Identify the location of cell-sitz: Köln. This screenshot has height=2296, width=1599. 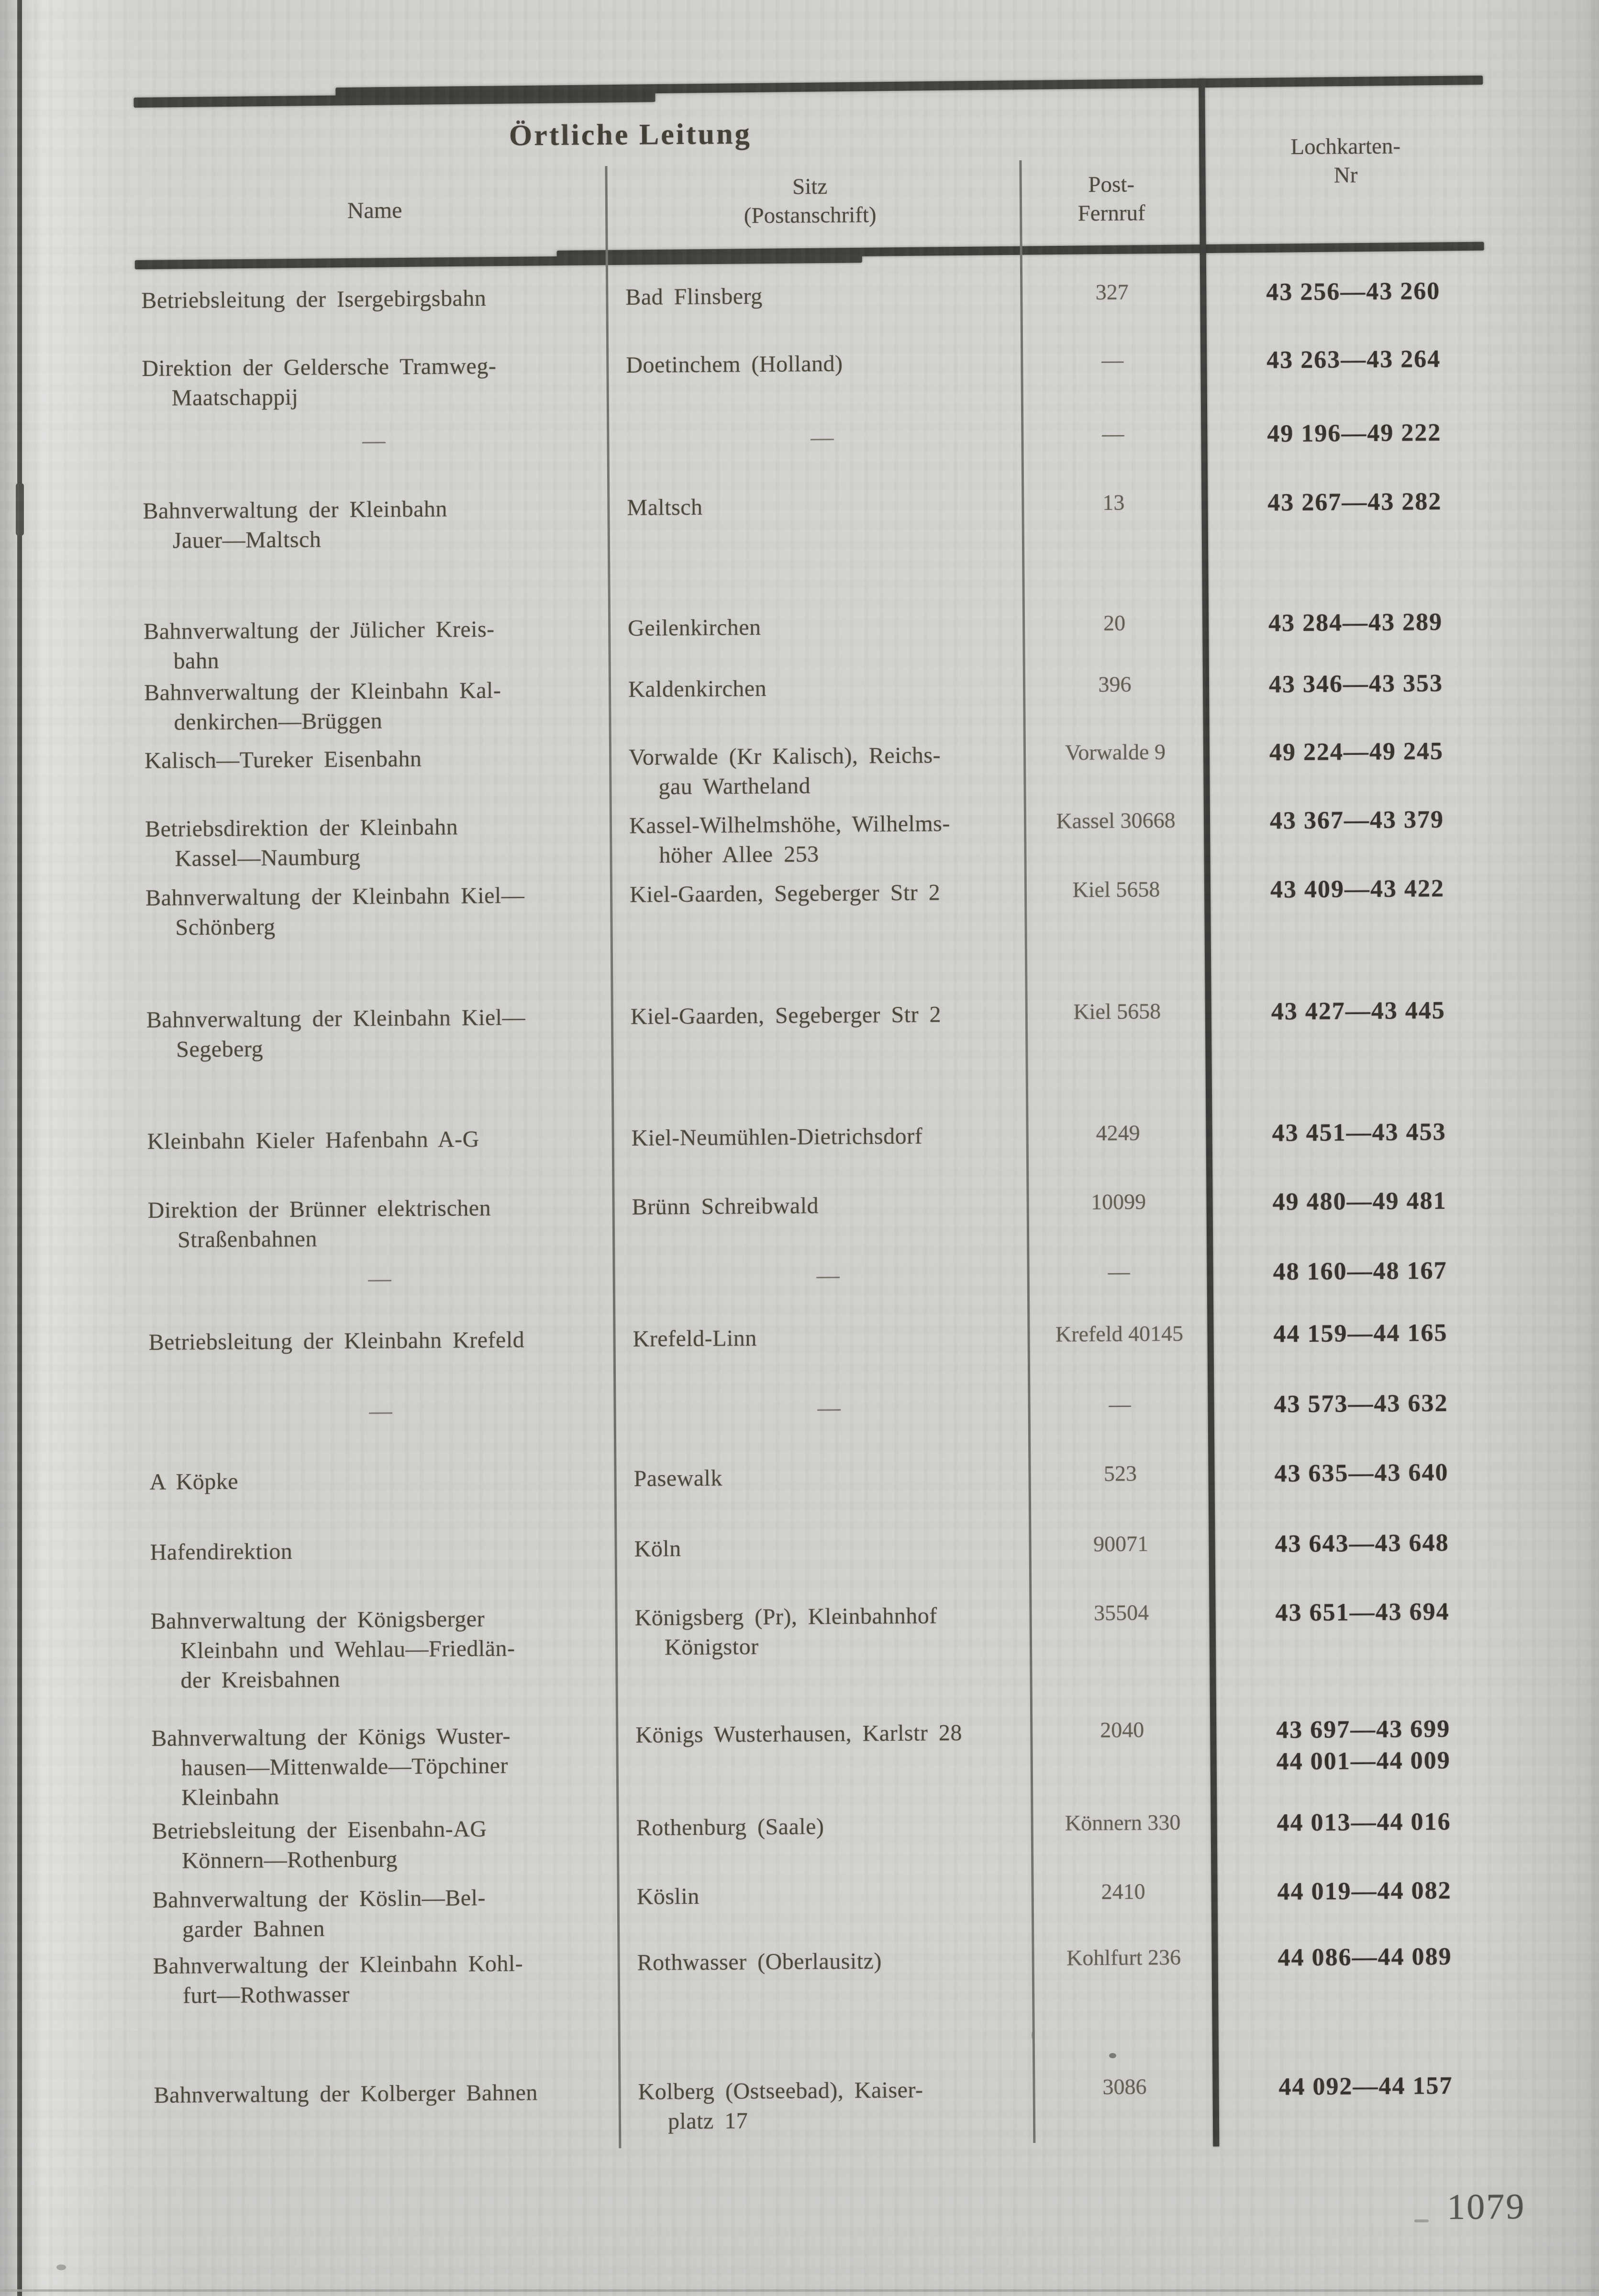
(657, 1549).